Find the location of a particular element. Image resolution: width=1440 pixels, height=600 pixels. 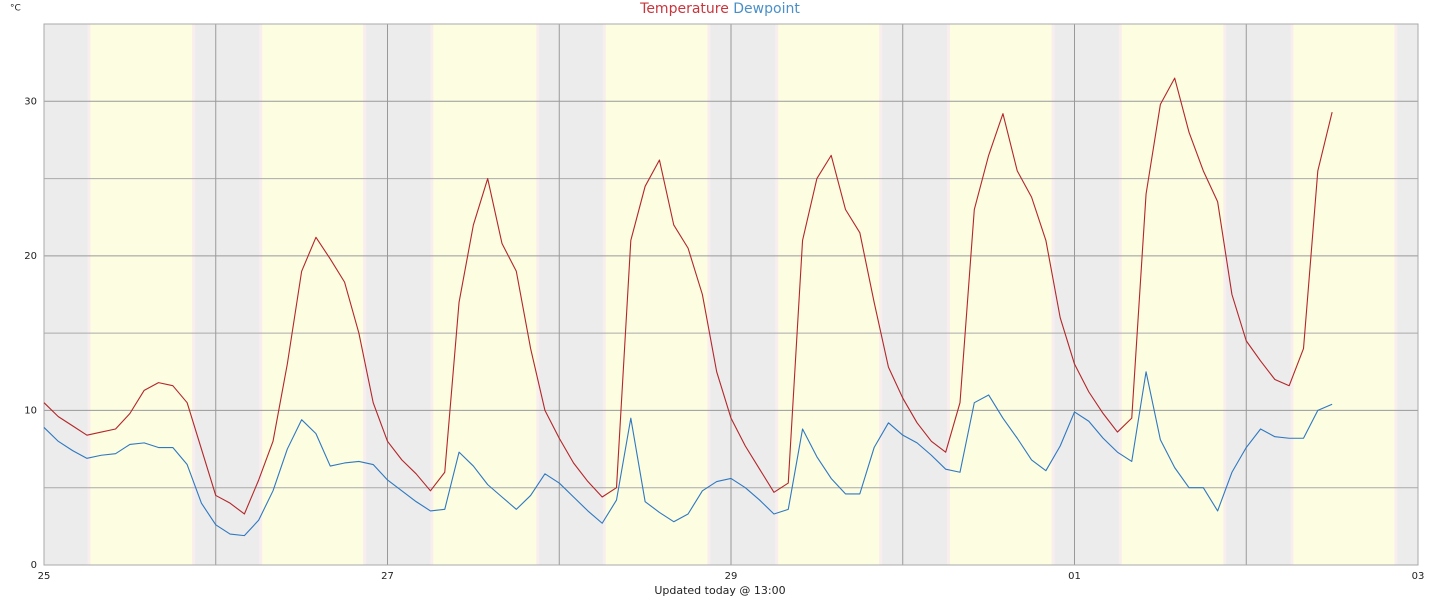

legend: Temperature Dewpoint is located at coordinates (719, 9).